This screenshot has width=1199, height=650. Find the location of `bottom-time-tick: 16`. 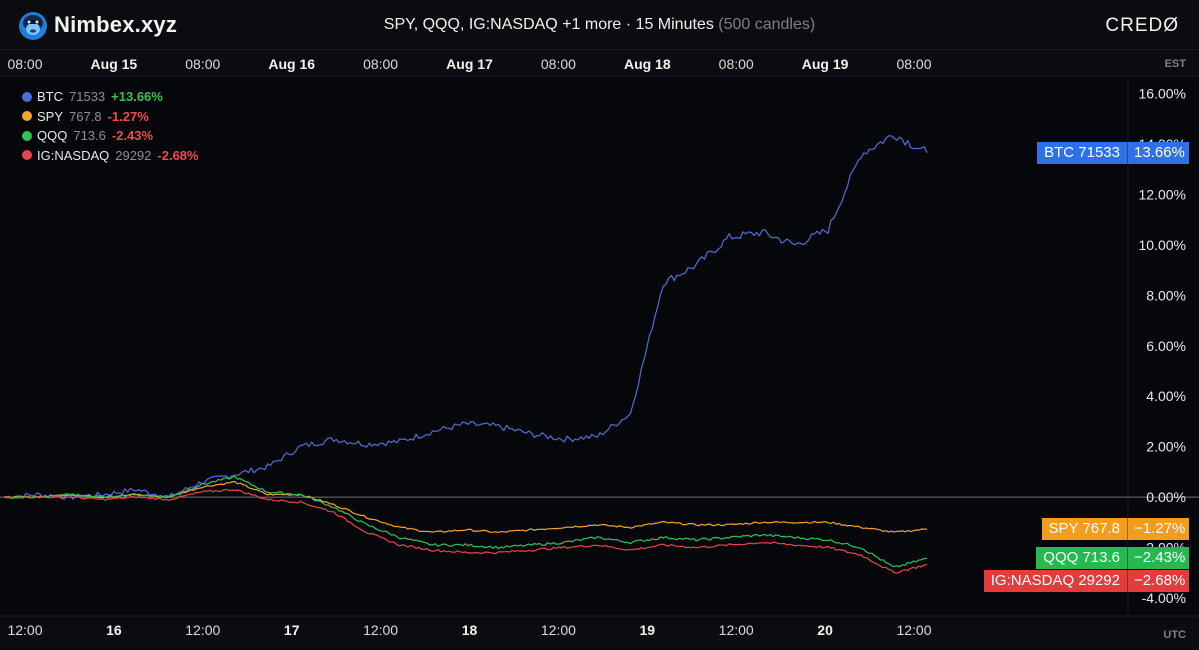

bottom-time-tick: 16 is located at coordinates (114, 630).